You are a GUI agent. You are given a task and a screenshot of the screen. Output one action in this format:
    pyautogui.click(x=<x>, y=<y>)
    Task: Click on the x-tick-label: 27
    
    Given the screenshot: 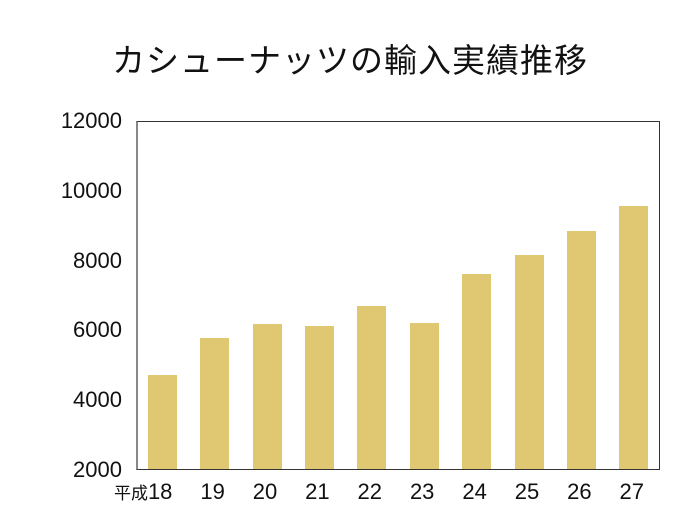 What is the action you would take?
    pyautogui.click(x=632, y=491)
    